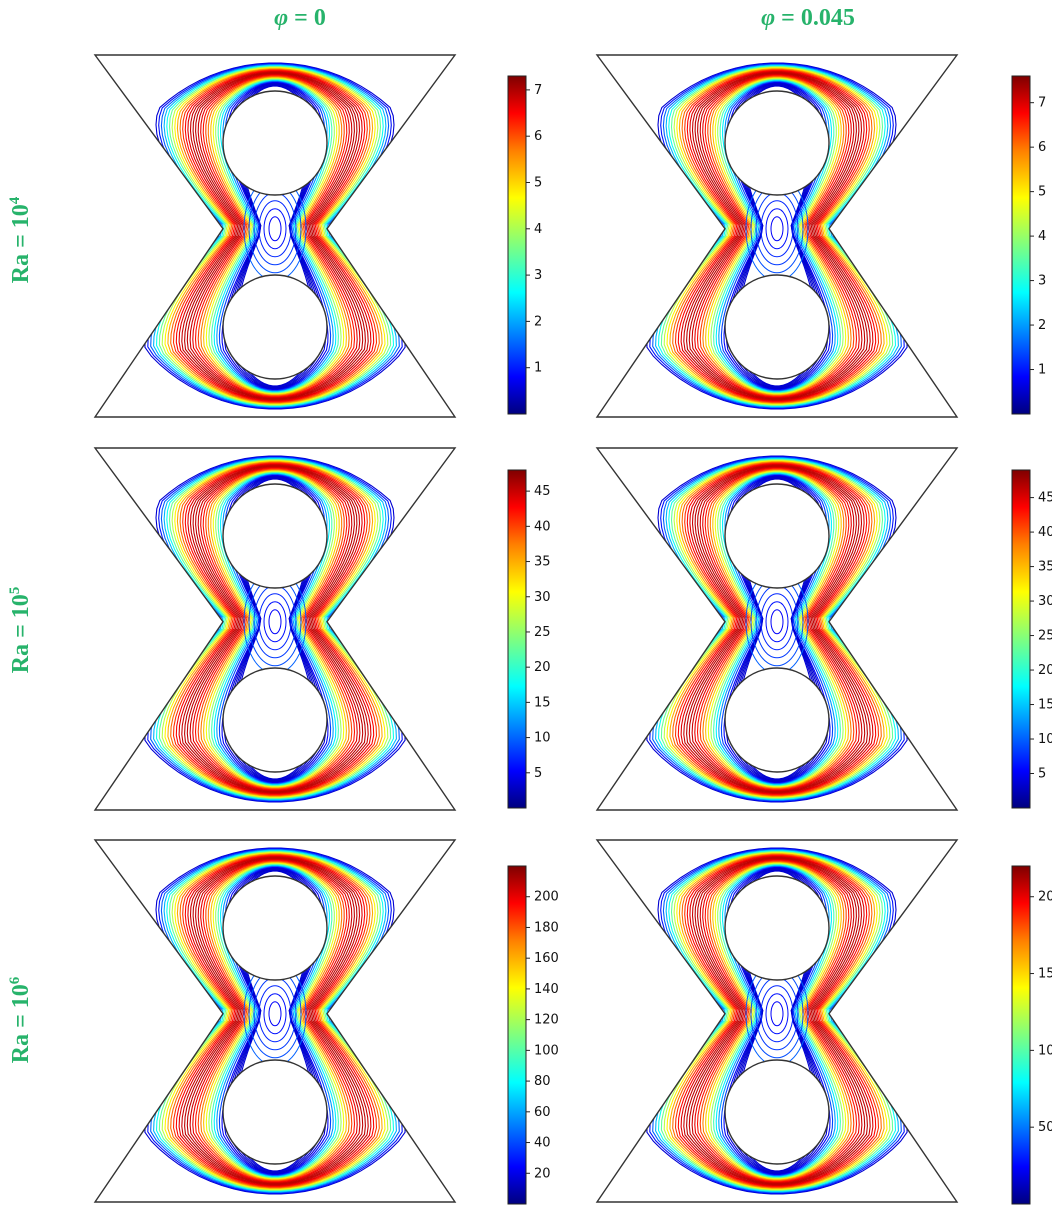 This screenshot has height=1215, width=1052. Describe the element at coordinates (1042, 236) in the screenshot. I see `colorbar-tick-label: 4` at that location.